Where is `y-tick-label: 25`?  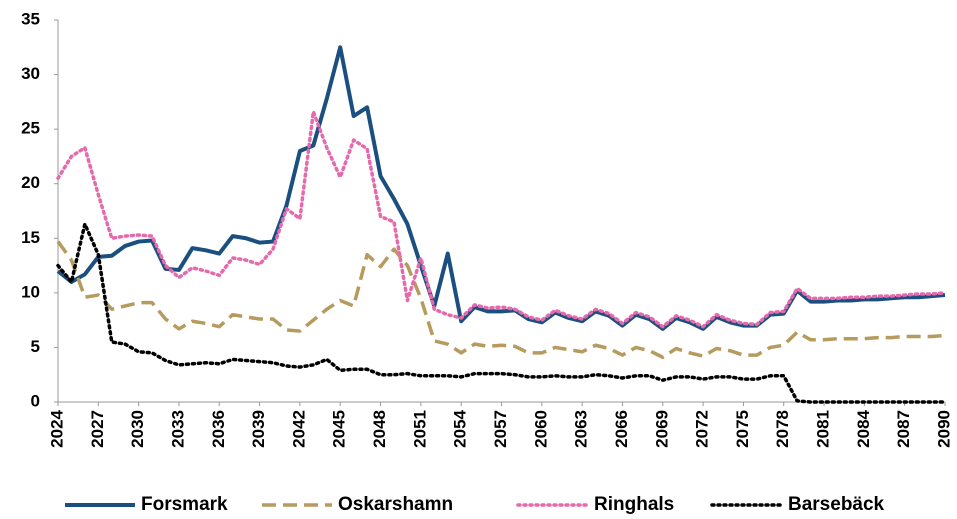
y-tick-label: 25 is located at coordinates (30, 128).